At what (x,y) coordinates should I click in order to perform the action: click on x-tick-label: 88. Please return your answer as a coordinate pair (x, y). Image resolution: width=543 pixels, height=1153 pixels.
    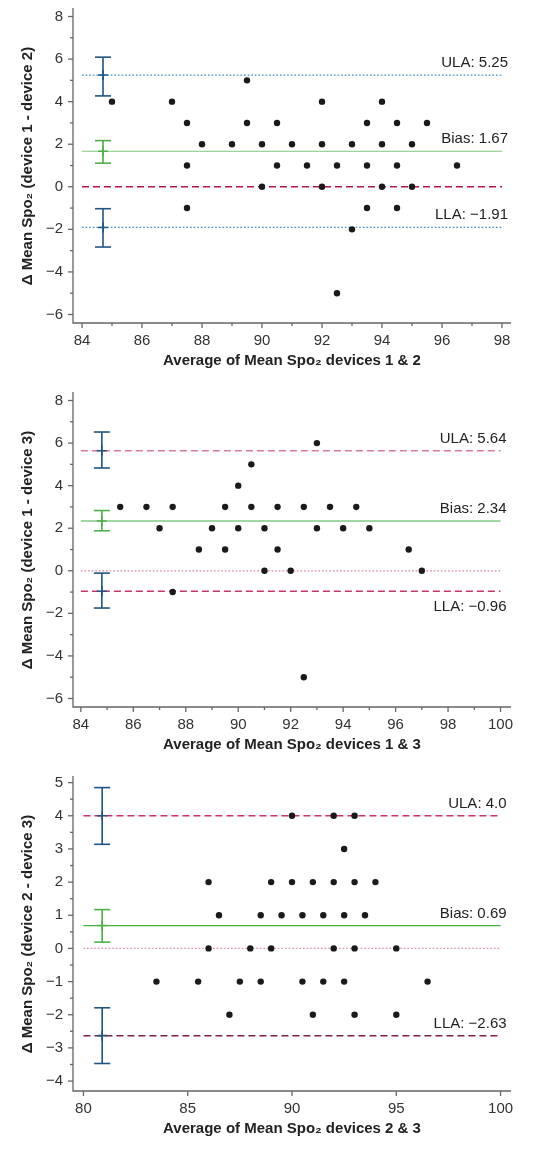
    Looking at the image, I should click on (202, 340).